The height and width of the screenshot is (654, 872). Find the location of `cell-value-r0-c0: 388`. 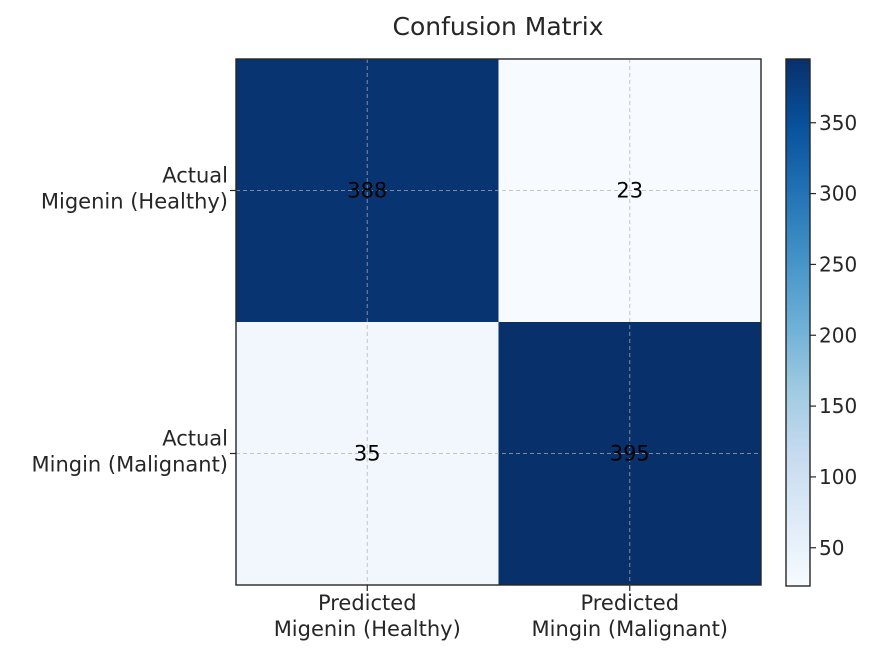

cell-value-r0-c0: 388 is located at coordinates (367, 191).